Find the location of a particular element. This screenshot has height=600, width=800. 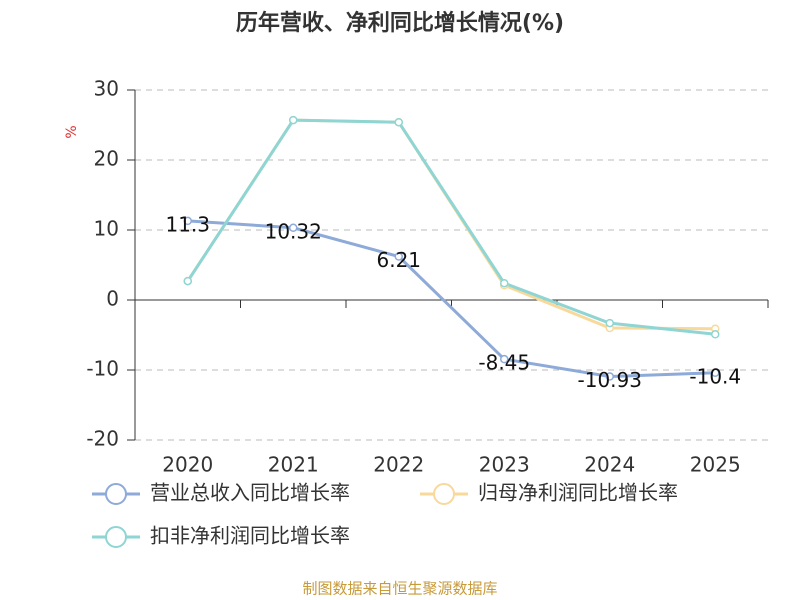

x-tick-label: 2023 is located at coordinates (504, 465).